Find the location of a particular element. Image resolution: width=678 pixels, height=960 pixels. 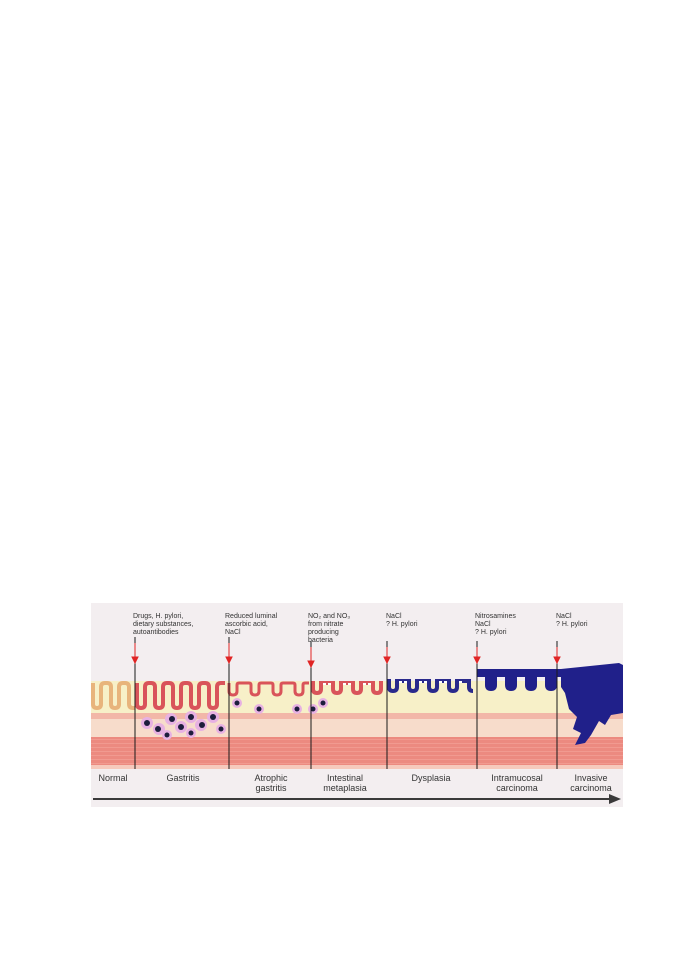

progression-arrow is located at coordinates (357, 799).